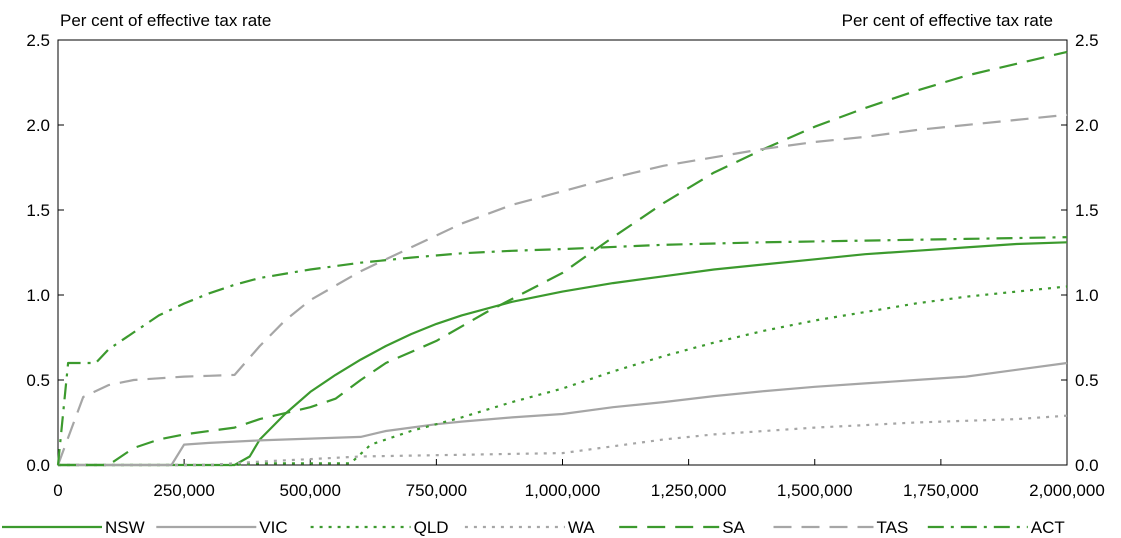 This screenshot has width=1121, height=538. Describe the element at coordinates (38, 210) in the screenshot. I see `y-tick-label-left: 1.5` at that location.